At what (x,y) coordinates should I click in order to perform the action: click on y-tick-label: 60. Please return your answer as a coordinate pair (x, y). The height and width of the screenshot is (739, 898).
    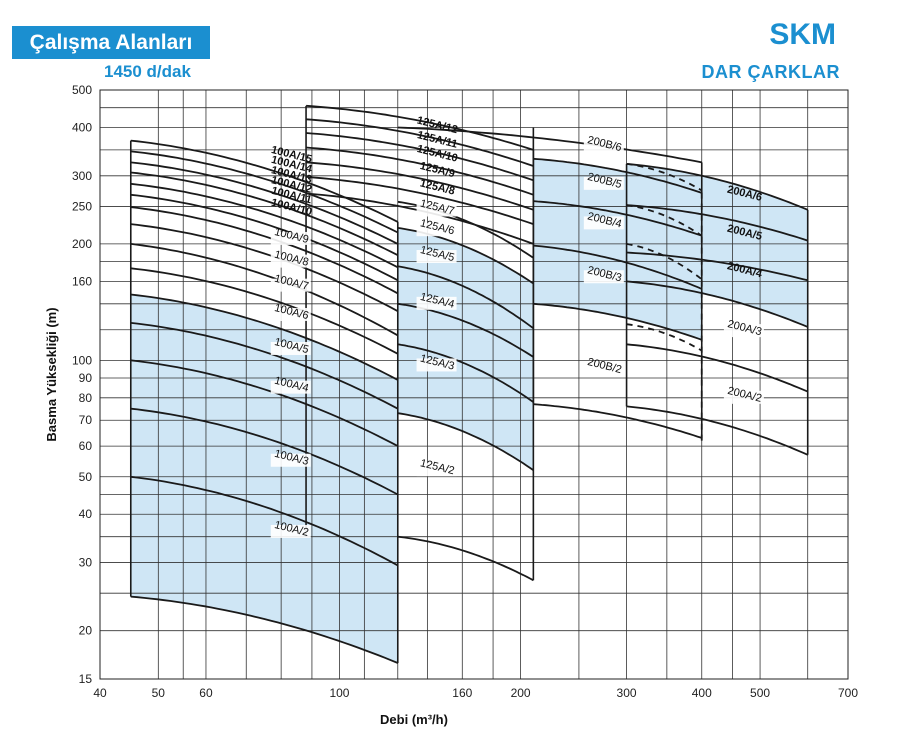
    Looking at the image, I should click on (86, 446).